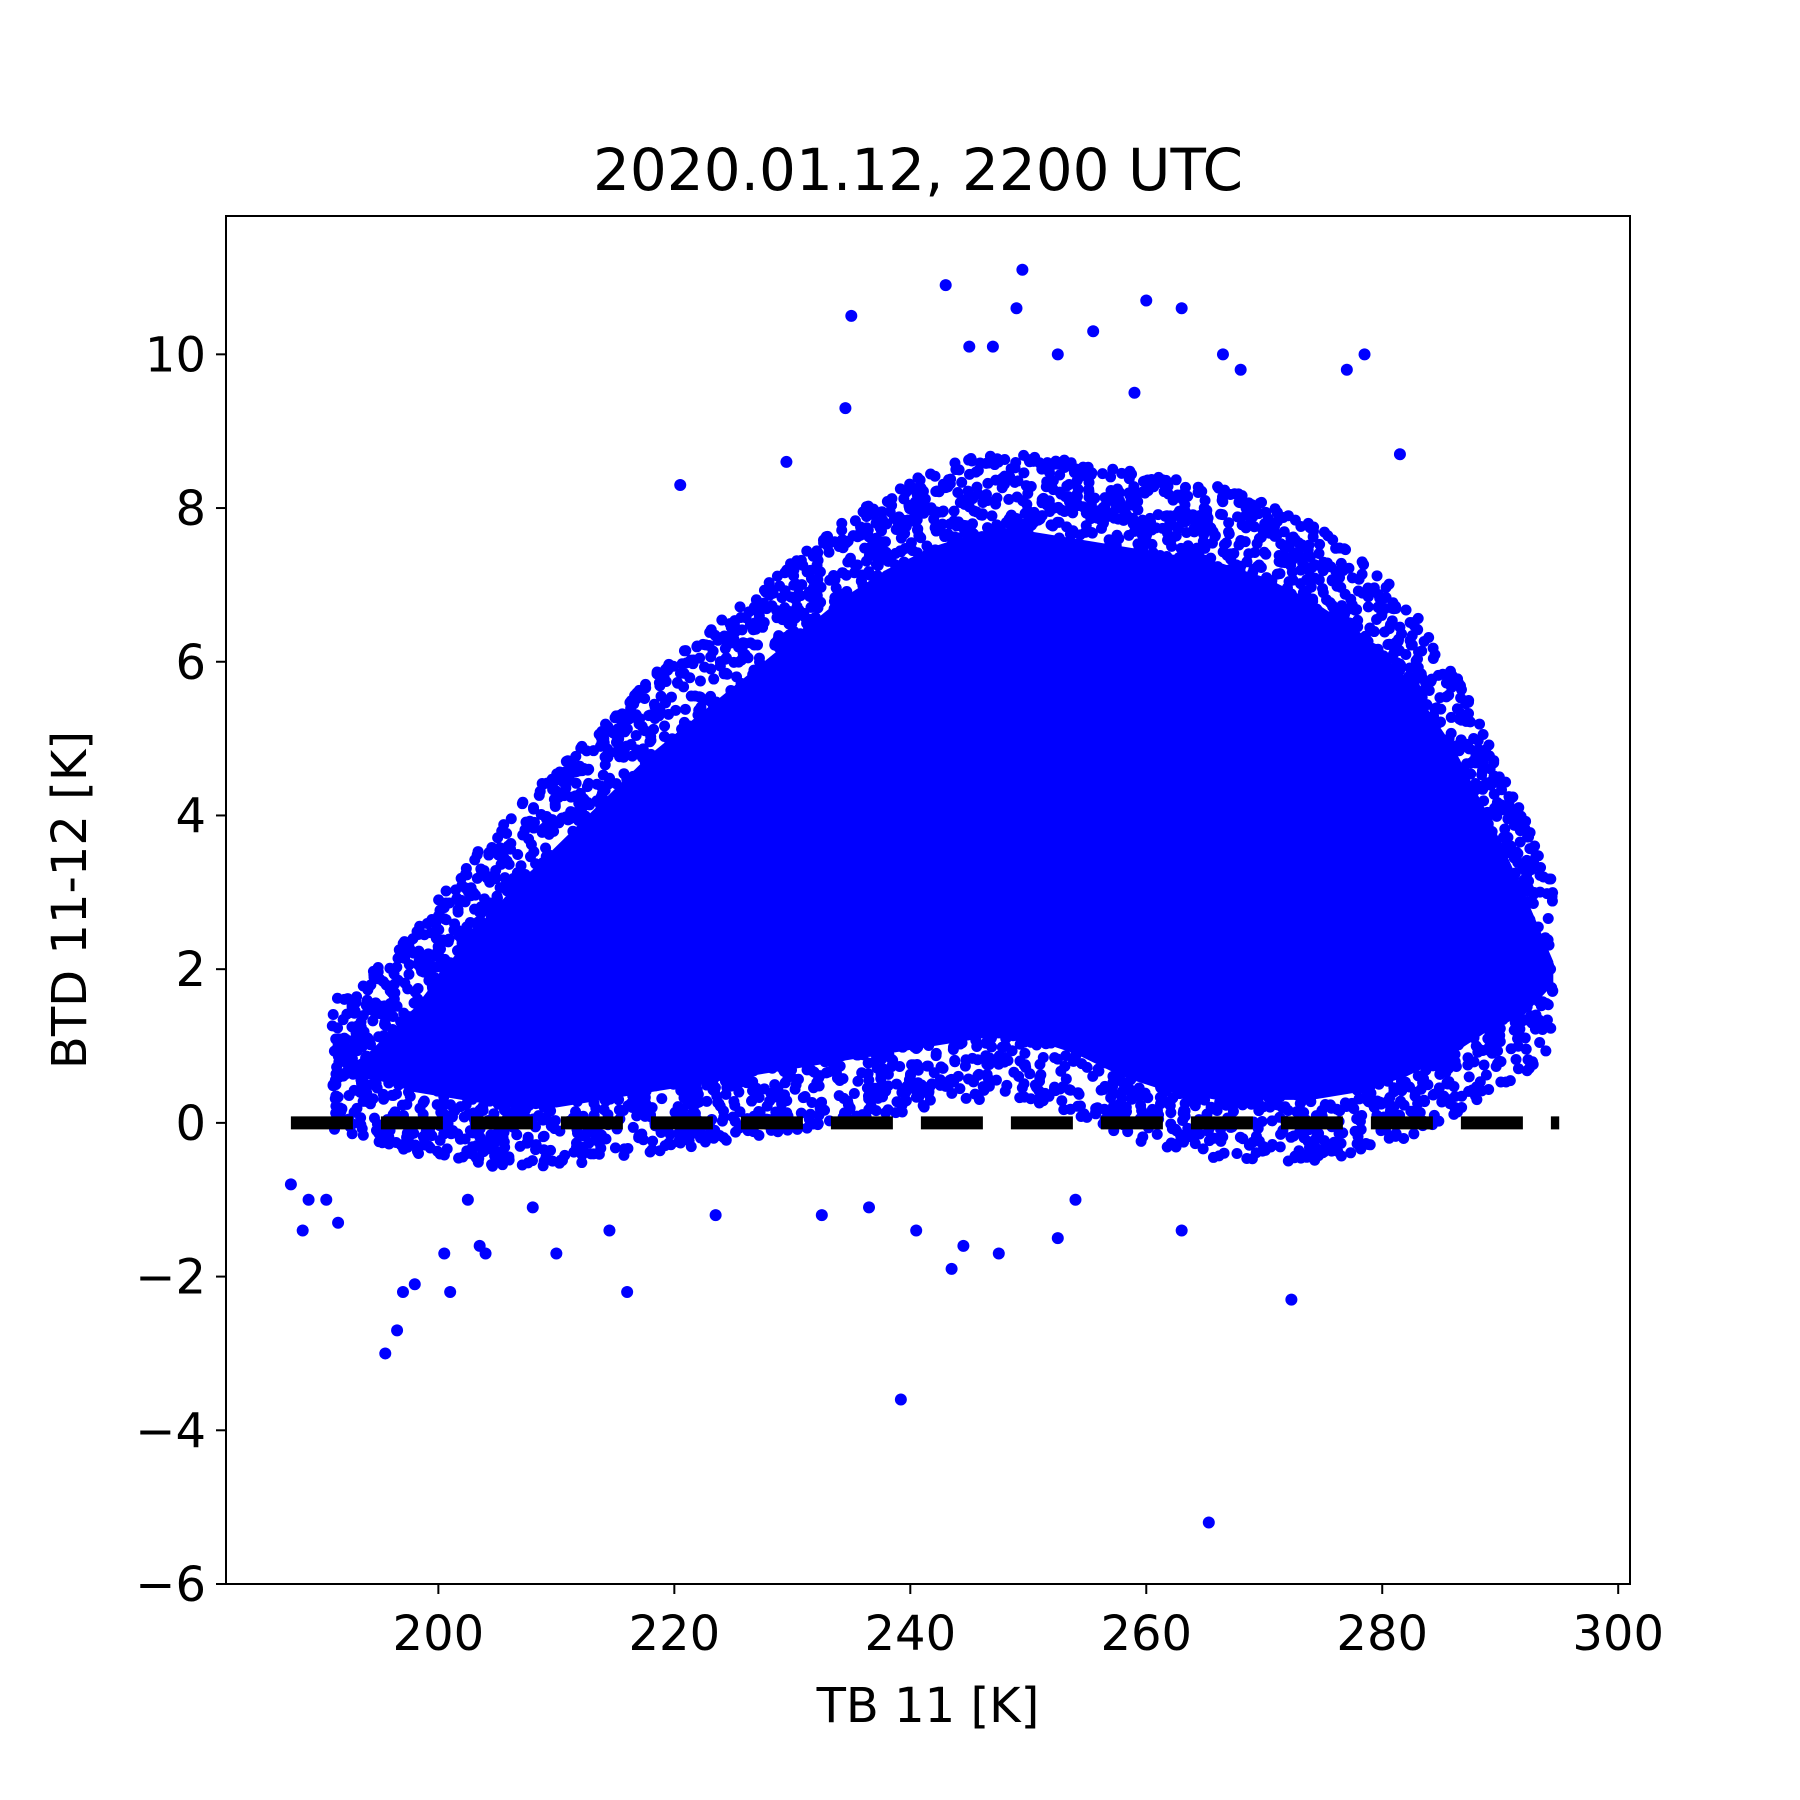 This screenshot has height=1800, width=1800. I want to click on x-tick-label: 260, so click(1146, 1634).